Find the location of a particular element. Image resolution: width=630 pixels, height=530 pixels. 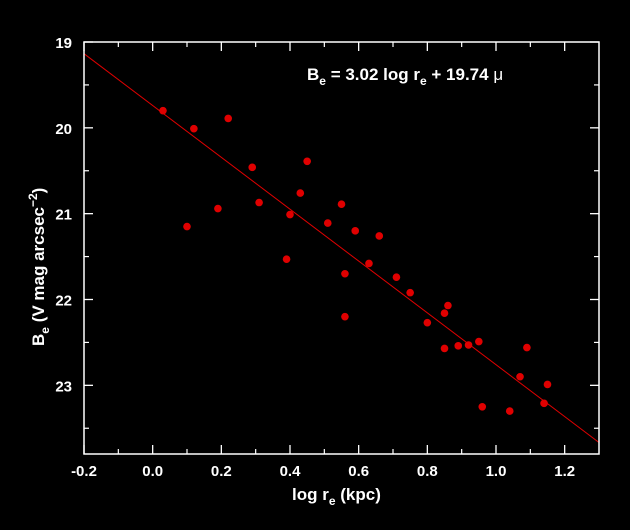

y-tick-label: 19 is located at coordinates (63, 43).